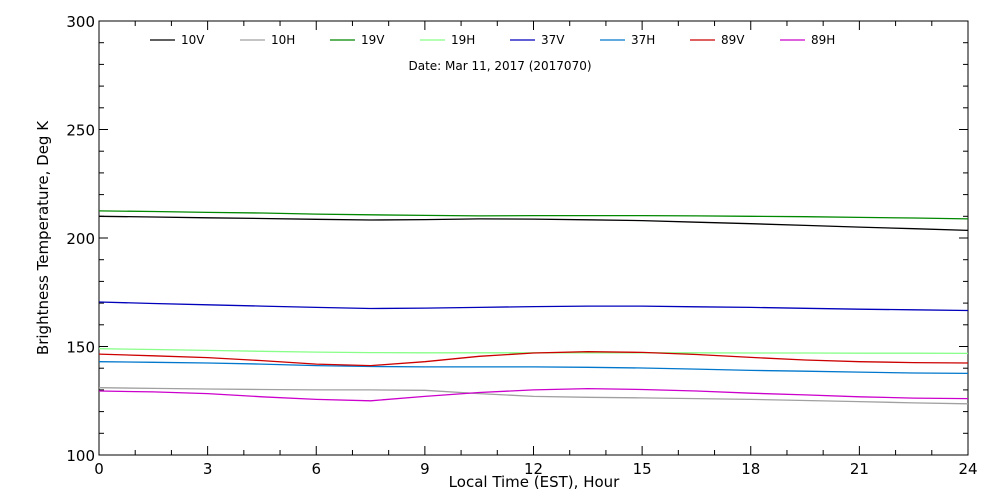  I want to click on legend-label-89h: 89H, so click(823, 40).